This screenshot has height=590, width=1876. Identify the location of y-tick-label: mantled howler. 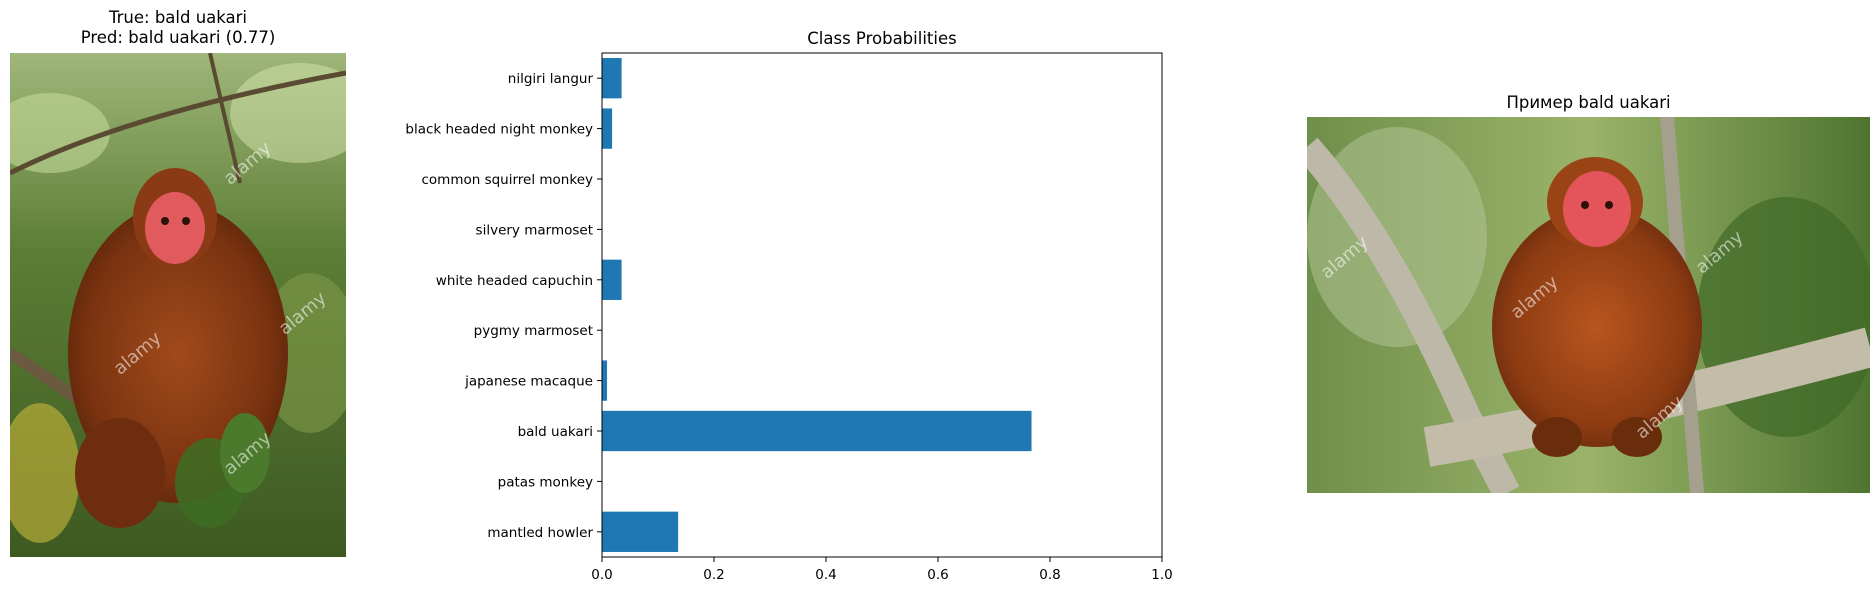
(540, 533).